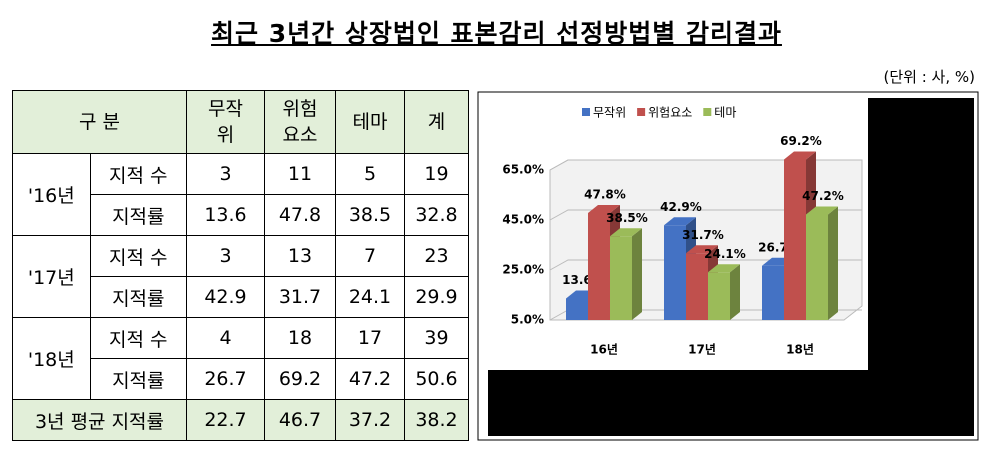 The height and width of the screenshot is (455, 993). Describe the element at coordinates (436, 338) in the screenshot. I see `value-cell: 39` at that location.